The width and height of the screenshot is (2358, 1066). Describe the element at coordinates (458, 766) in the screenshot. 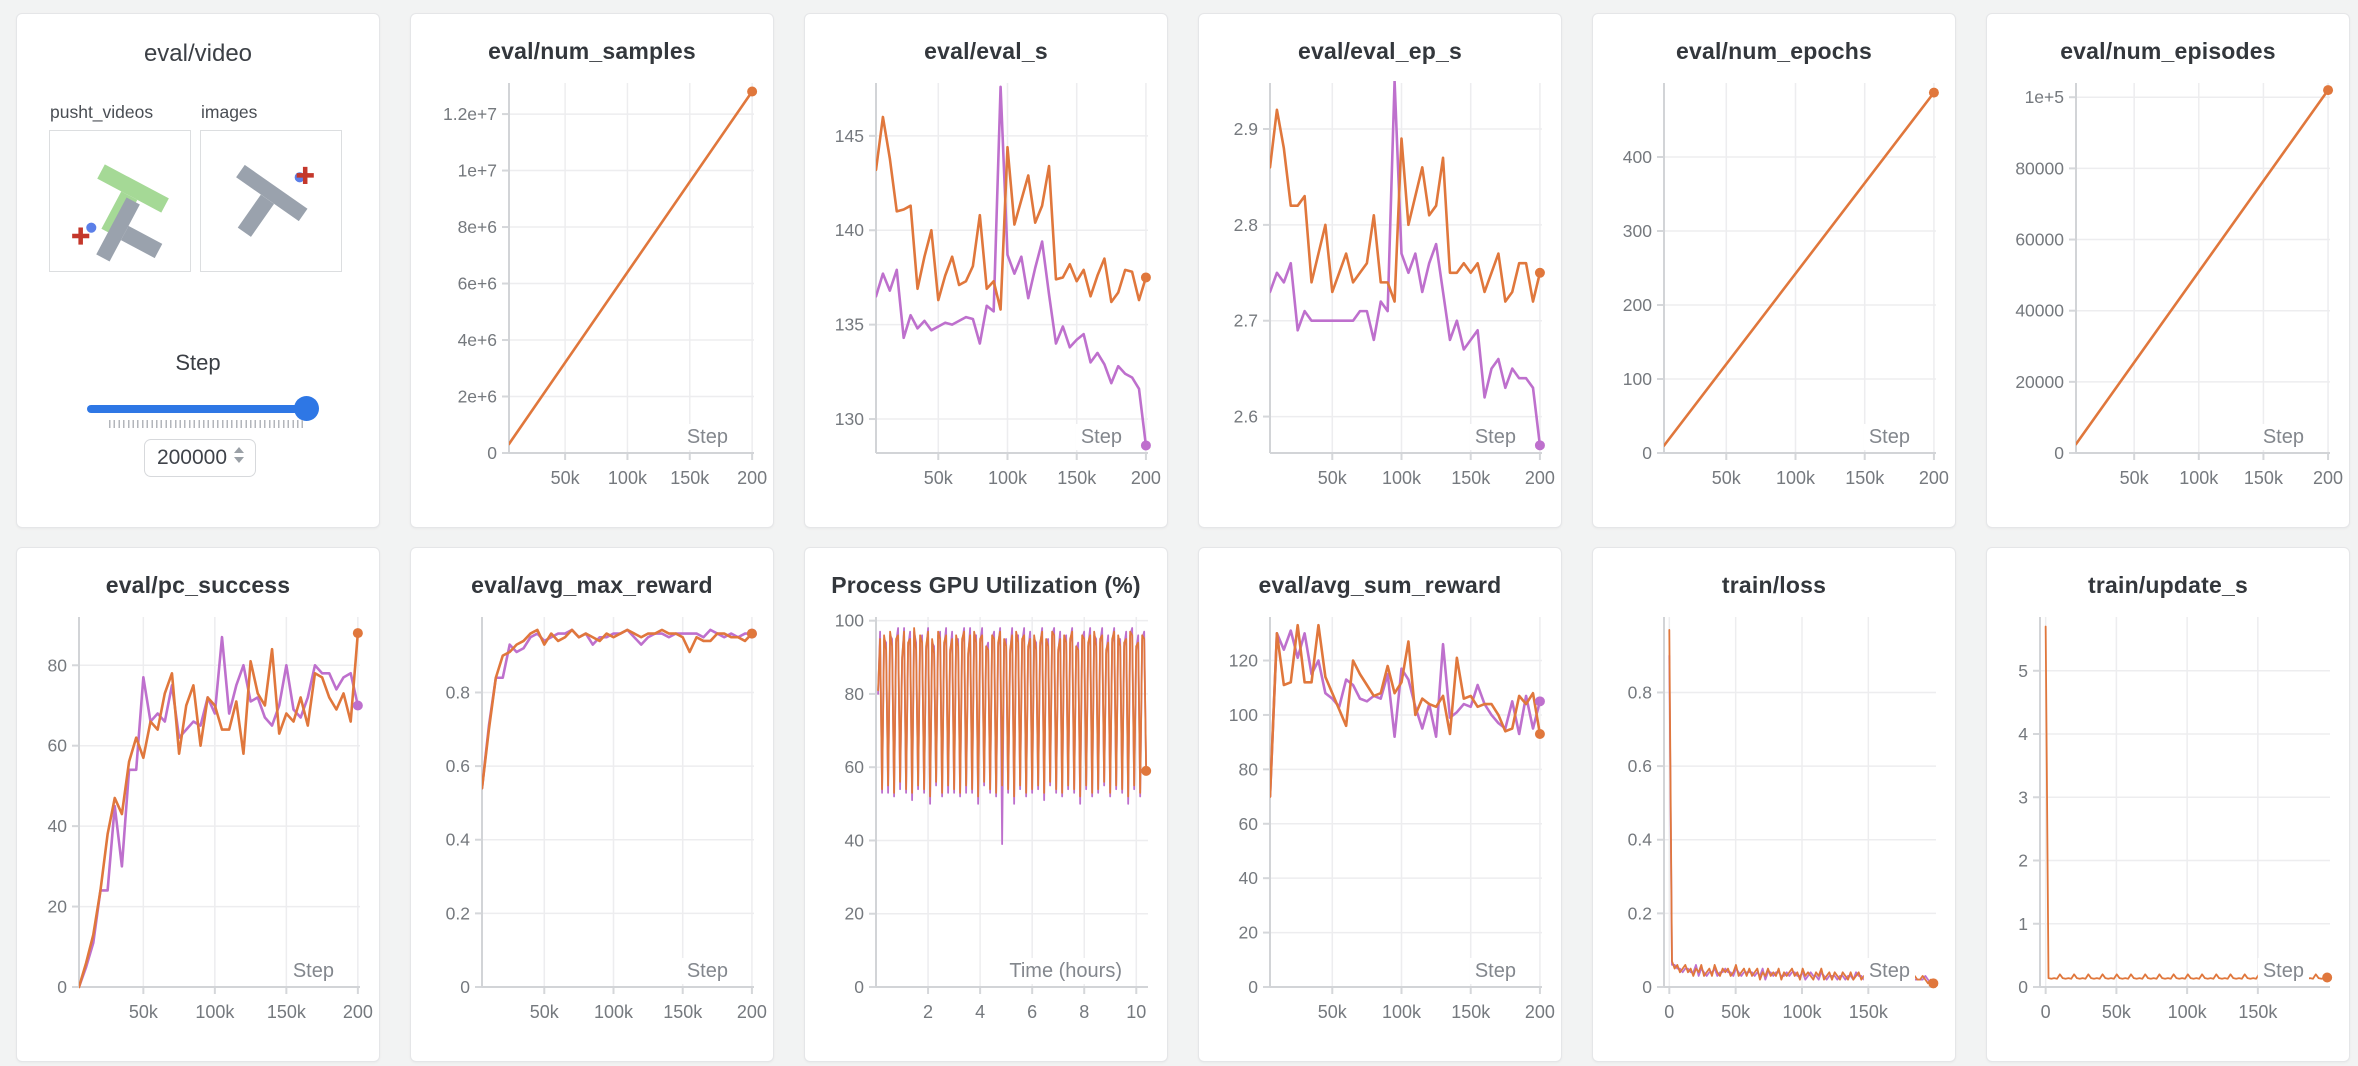

I see `svg-text: 0.6` at that location.